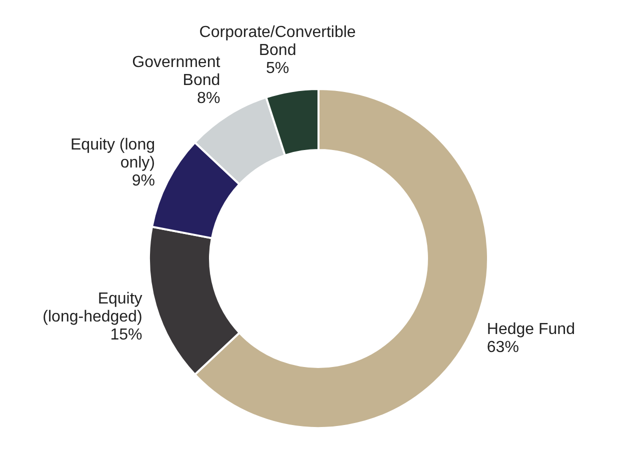  What do you see at coordinates (530, 329) in the screenshot?
I see `slice-label: Hedge Fund` at bounding box center [530, 329].